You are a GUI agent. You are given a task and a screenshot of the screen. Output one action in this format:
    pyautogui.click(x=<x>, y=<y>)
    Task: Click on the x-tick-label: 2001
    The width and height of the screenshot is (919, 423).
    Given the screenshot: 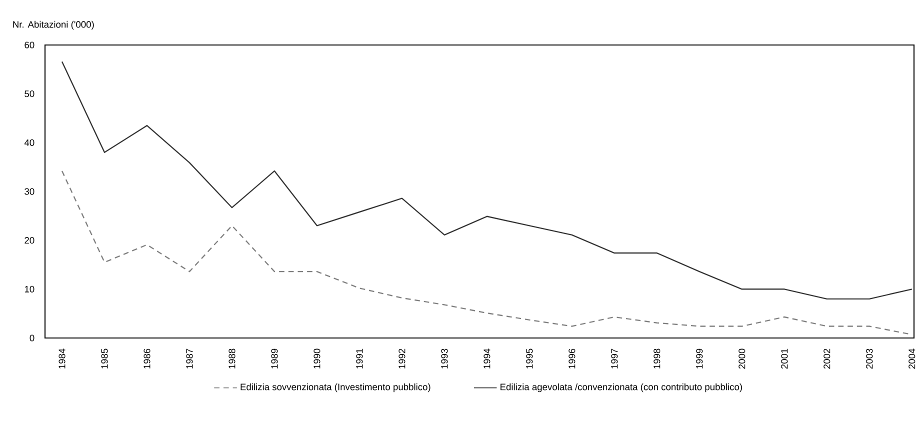 What is the action you would take?
    pyautogui.click(x=784, y=358)
    